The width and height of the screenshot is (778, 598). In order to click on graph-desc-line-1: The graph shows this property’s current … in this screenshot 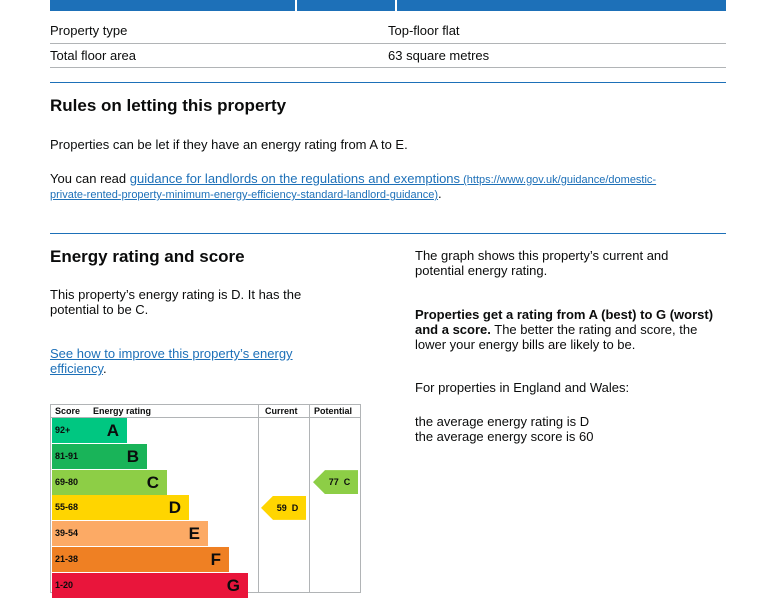, I will do `click(542, 255)`.